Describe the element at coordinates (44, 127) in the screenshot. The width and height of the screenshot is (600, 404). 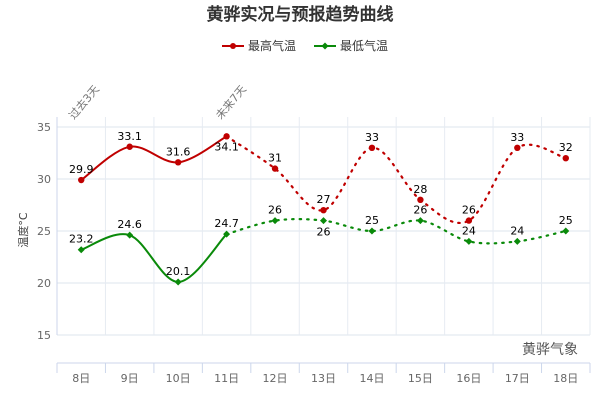
I see `y-tick-label: 35` at that location.